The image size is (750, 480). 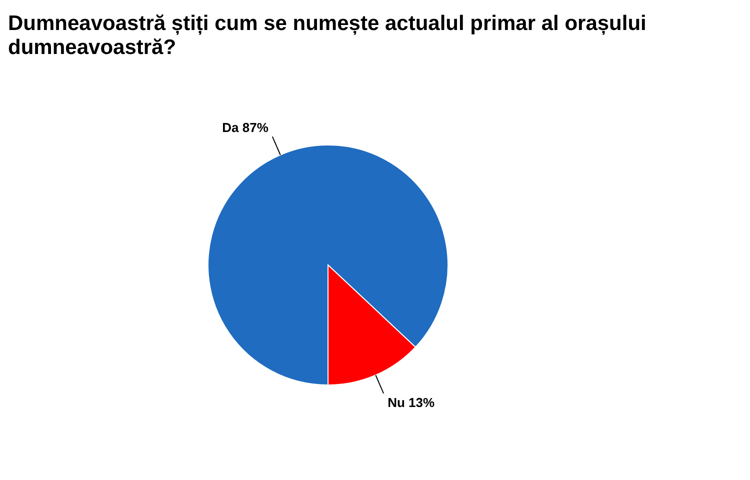 I want to click on slice-label: Nu 13%, so click(x=411, y=402).